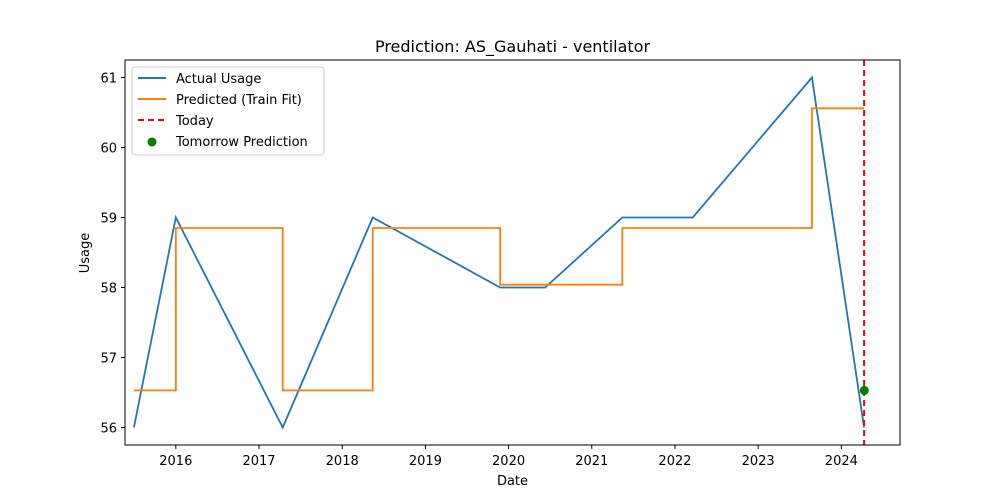 The height and width of the screenshot is (500, 1000). I want to click on x-axis-ticks: 2016 2017 2018 2019 2020 2021 2022 2023 2024, so click(508, 457).